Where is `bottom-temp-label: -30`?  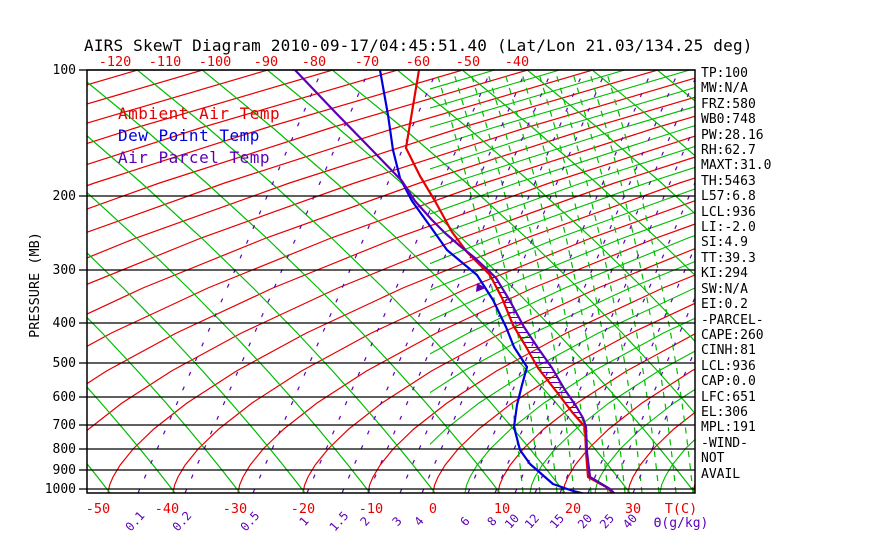 bottom-temp-label: -30 is located at coordinates (235, 509).